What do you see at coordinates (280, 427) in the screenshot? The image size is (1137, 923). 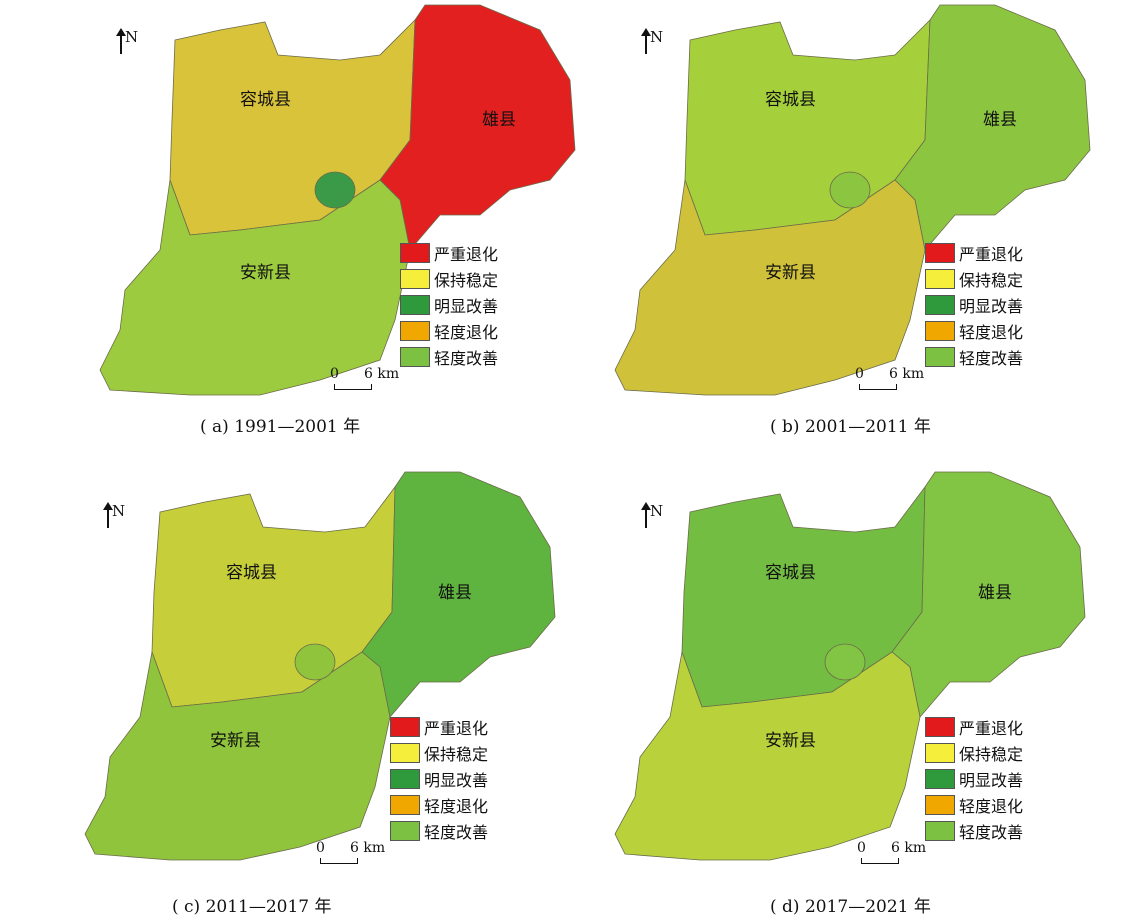 I see `panel-caption: ( a) 1991—2001 年` at bounding box center [280, 427].